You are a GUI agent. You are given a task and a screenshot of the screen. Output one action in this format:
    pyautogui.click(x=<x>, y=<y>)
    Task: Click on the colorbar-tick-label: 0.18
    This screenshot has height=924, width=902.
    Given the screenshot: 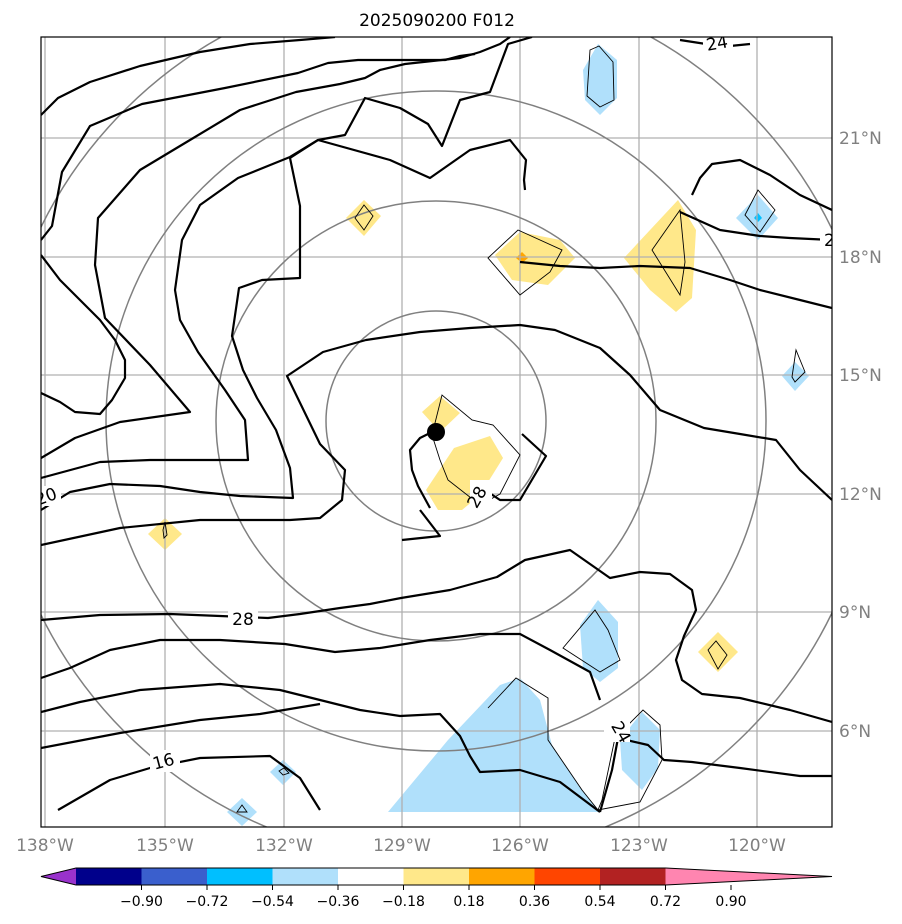 What is the action you would take?
    pyautogui.click(x=468, y=902)
    